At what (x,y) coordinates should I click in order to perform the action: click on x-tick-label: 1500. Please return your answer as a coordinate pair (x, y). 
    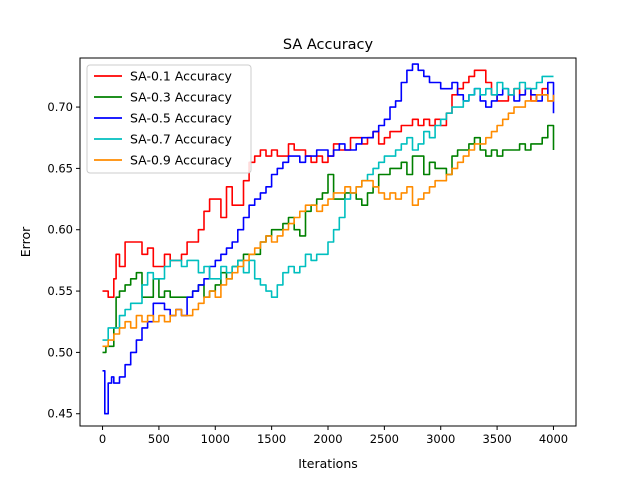
    Looking at the image, I should click on (271, 439).